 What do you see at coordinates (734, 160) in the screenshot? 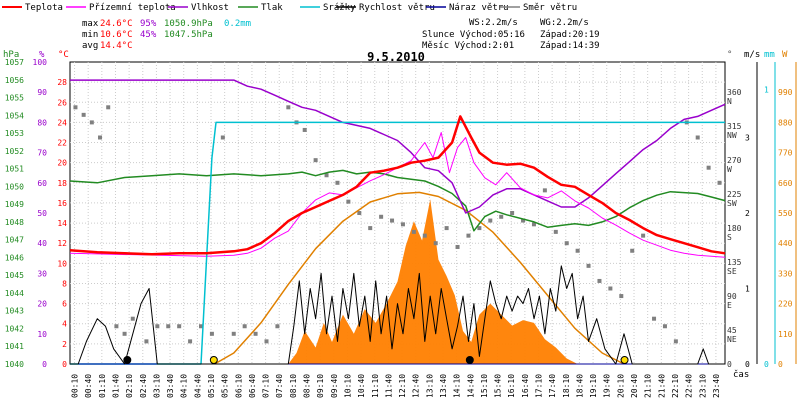
I see `dir-tick-label: 270` at bounding box center [734, 160].